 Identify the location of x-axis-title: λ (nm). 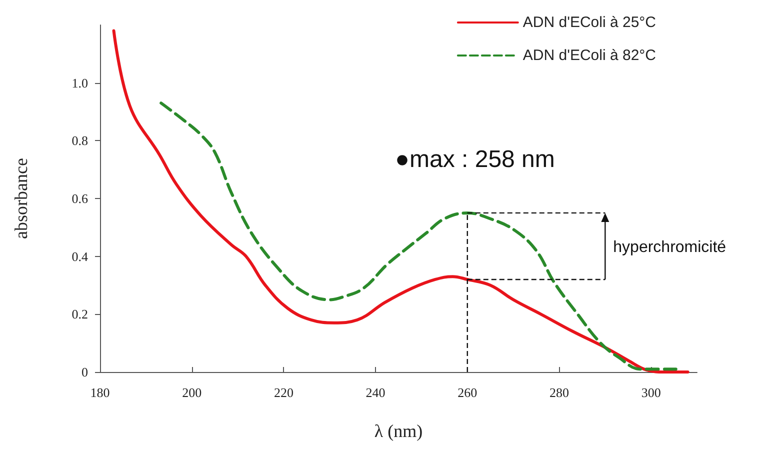
(398, 431).